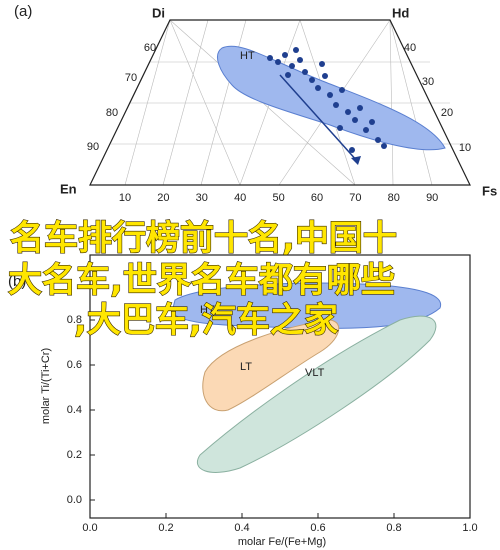  What do you see at coordinates (489, 190) in the screenshot?
I see `corner-label: Fs` at bounding box center [489, 190].